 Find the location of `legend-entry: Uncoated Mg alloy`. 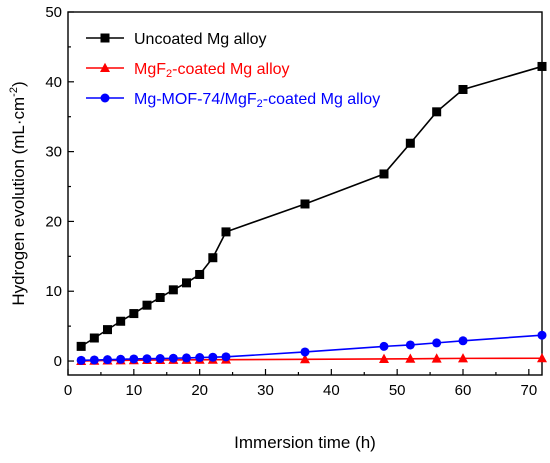

legend-entry: Uncoated Mg alloy is located at coordinates (176, 39).